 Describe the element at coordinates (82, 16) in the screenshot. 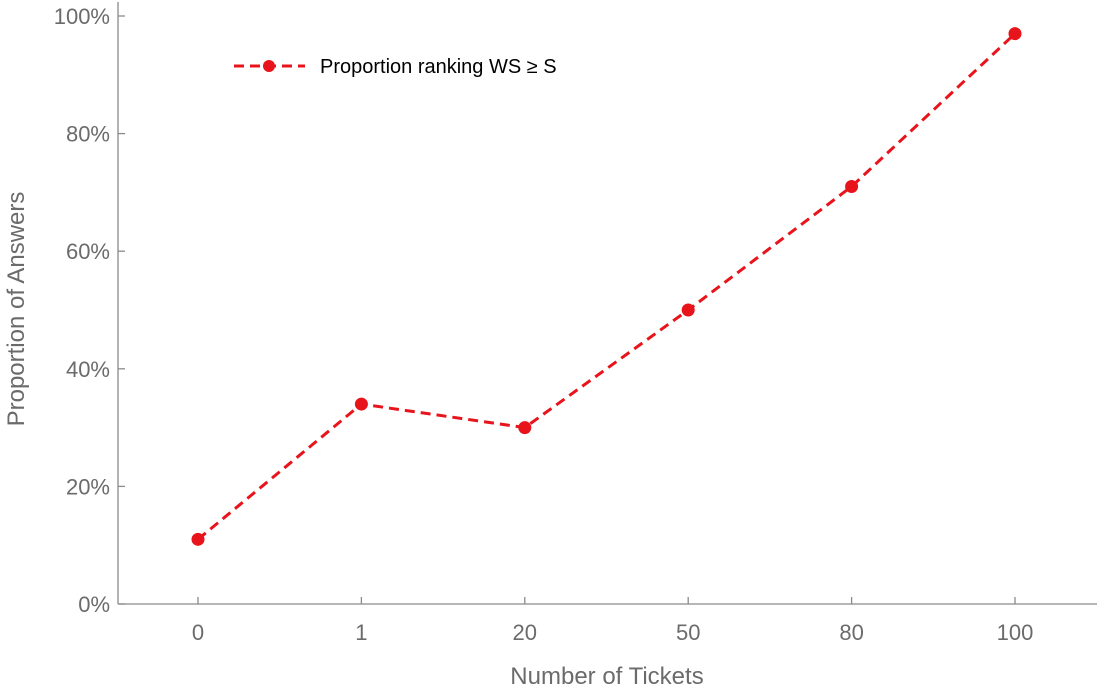

I see `y-tick-label: 100%` at that location.